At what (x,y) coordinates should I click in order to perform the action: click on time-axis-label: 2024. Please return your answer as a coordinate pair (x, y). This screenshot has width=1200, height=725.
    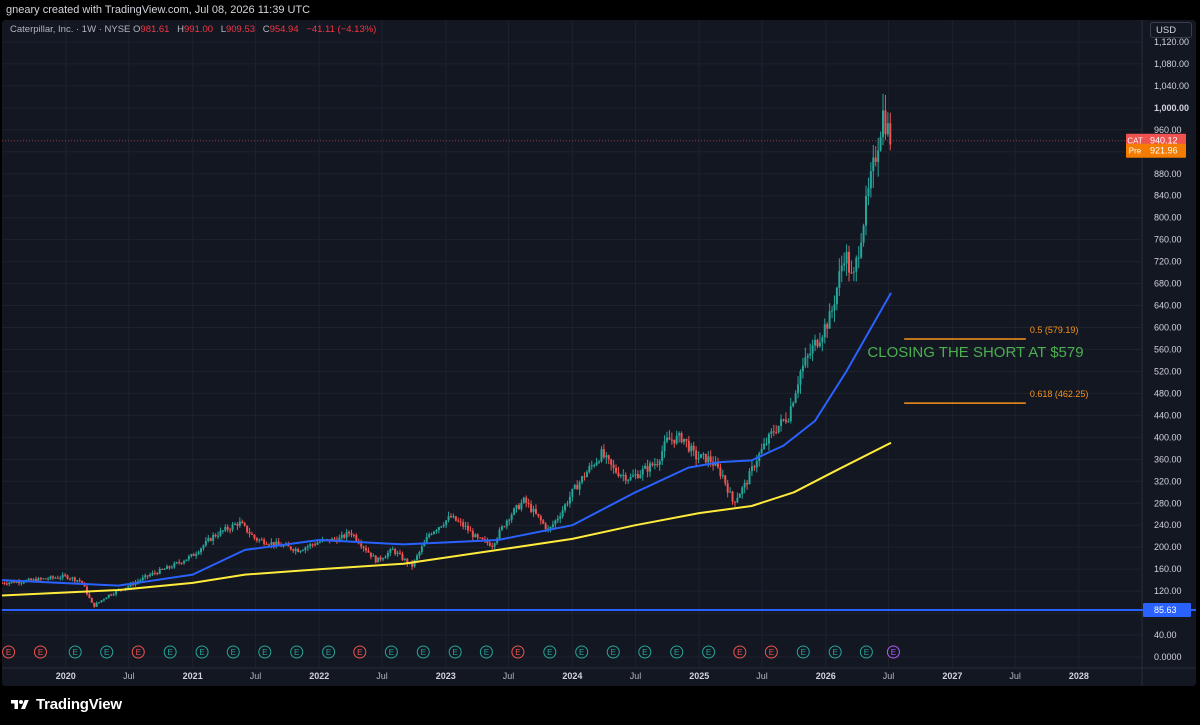
    Looking at the image, I should click on (572, 676).